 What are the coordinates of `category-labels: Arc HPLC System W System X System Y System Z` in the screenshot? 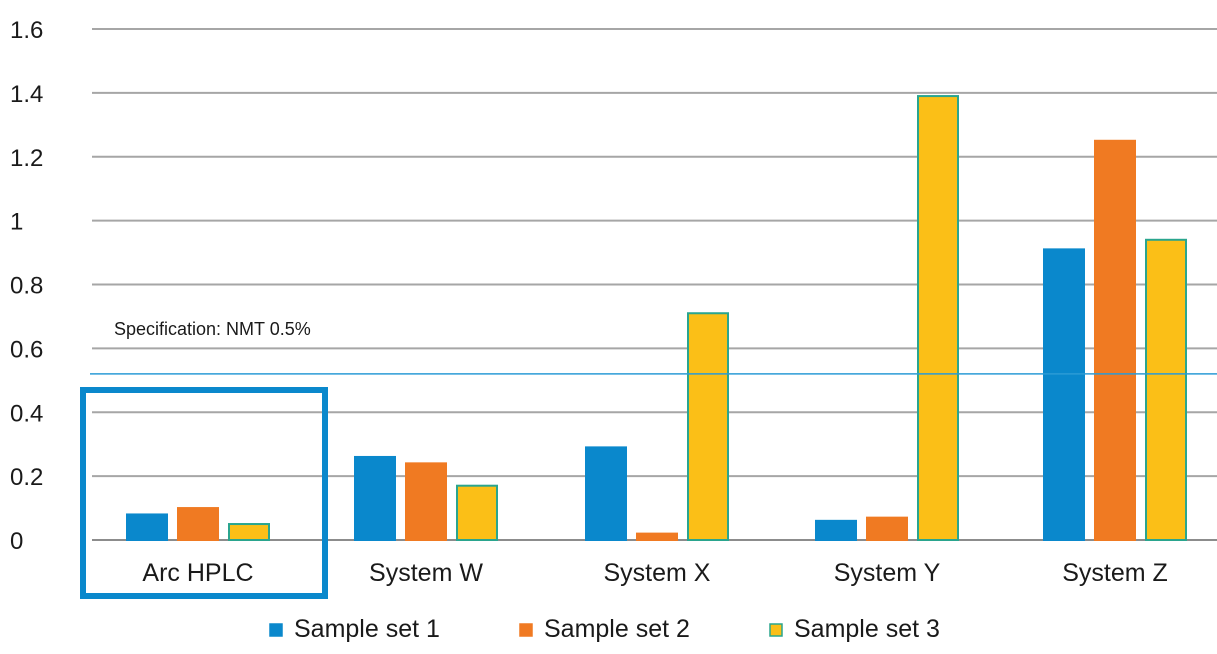 It's located at (654, 573).